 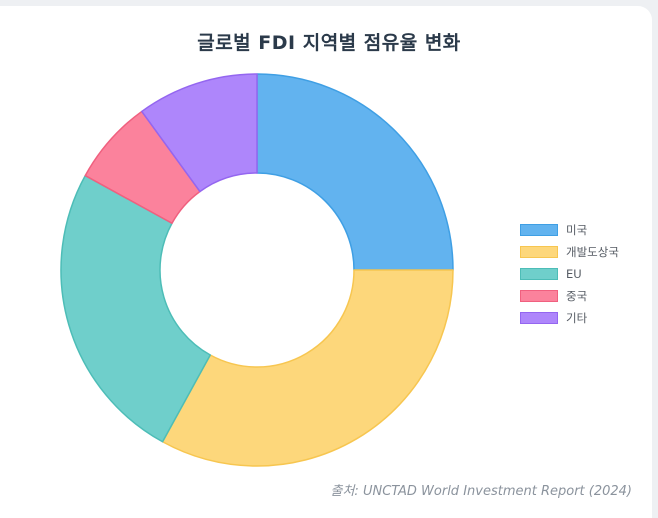 I want to click on legend-label: EU, so click(x=574, y=274).